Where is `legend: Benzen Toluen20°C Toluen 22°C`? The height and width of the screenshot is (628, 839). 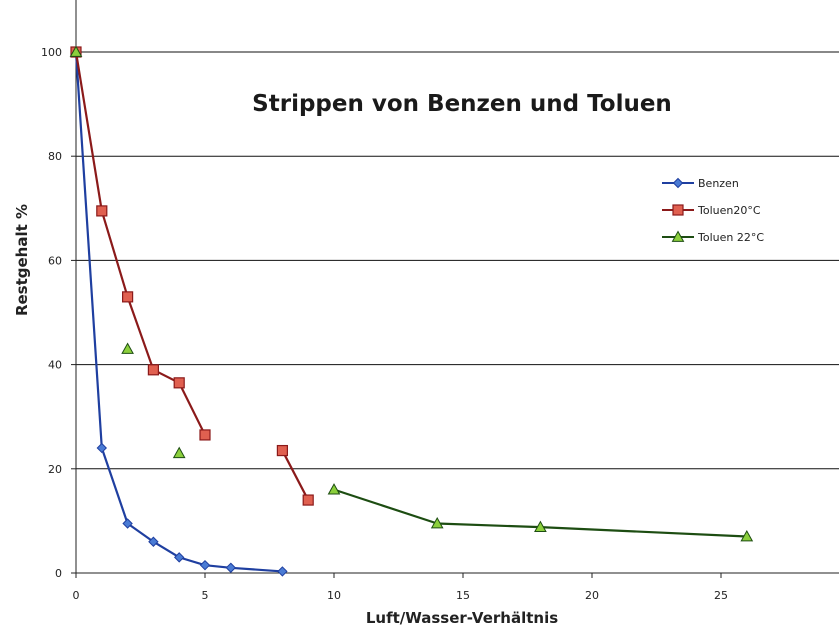
legend: Benzen Toluen20°C Toluen 22°C is located at coordinates (713, 210).